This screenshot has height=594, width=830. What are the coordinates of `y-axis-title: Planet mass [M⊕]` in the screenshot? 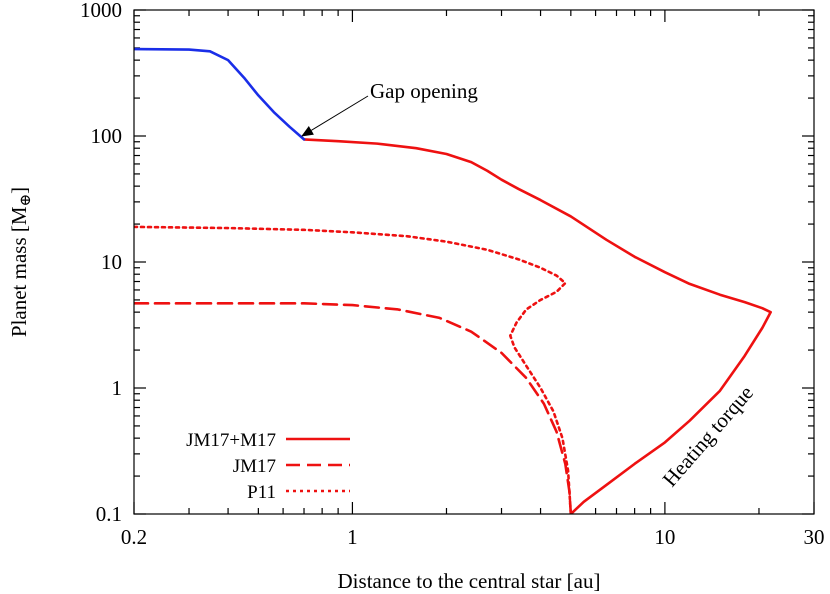 It's located at (20, 262).